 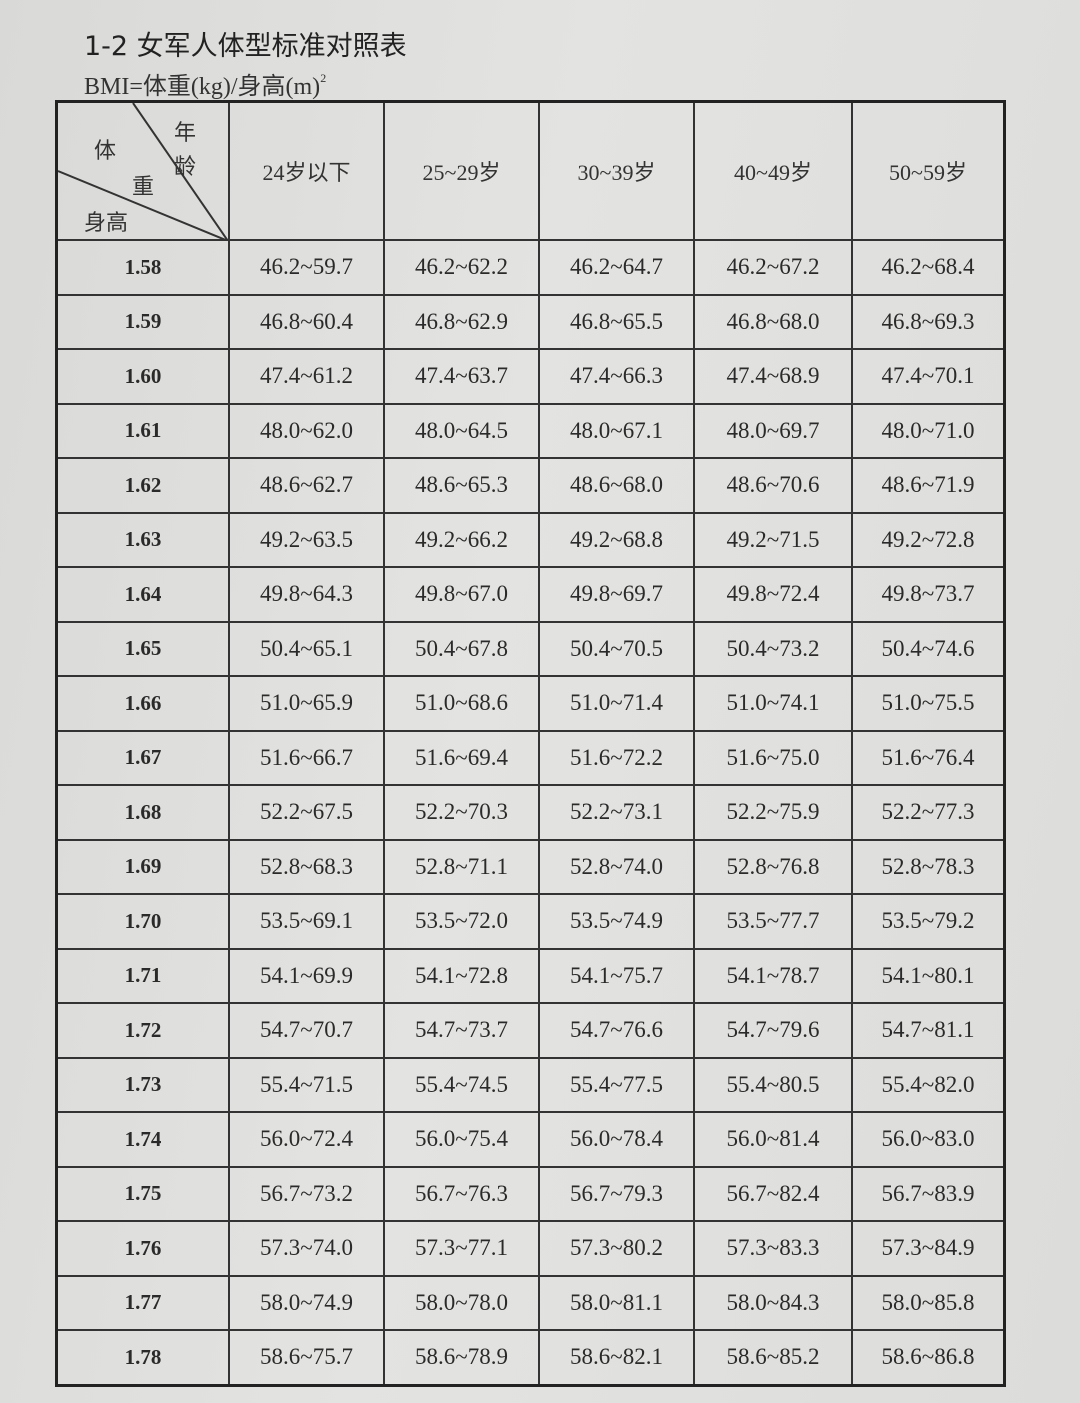 What do you see at coordinates (142, 812) in the screenshot?
I see `height-cell: 1.68` at bounding box center [142, 812].